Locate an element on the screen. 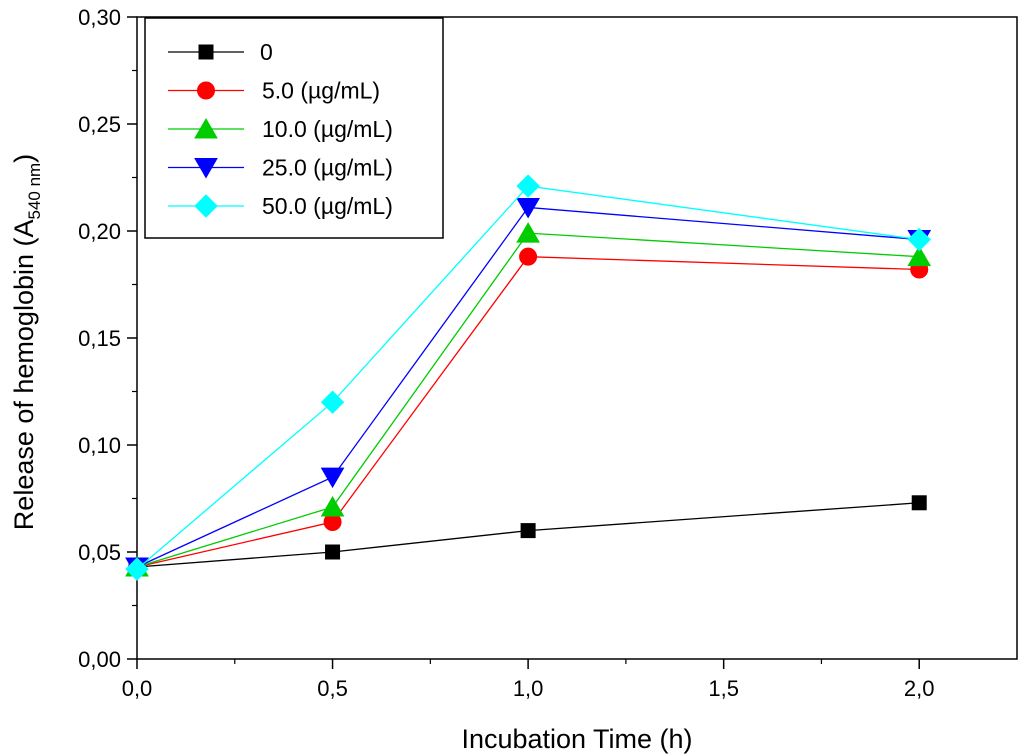 This screenshot has width=1024, height=756. legend-box is located at coordinates (294, 128).